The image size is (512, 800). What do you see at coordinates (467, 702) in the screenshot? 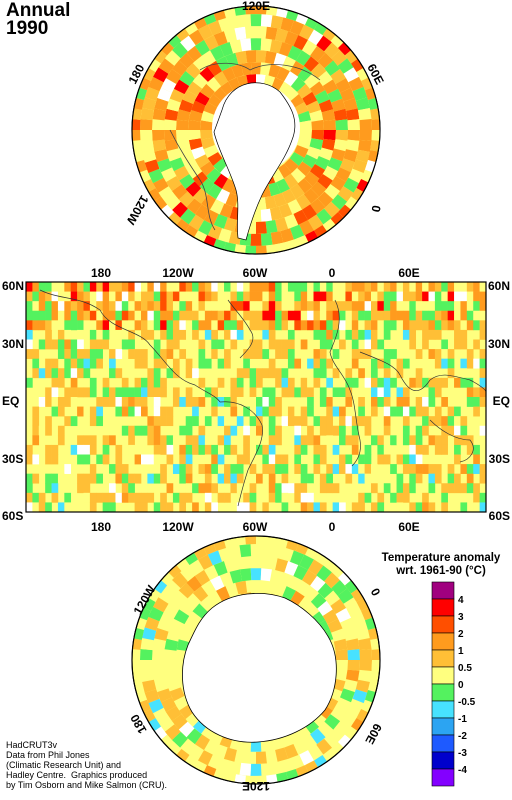
I see `legend-level-label: -0.5` at bounding box center [467, 702].